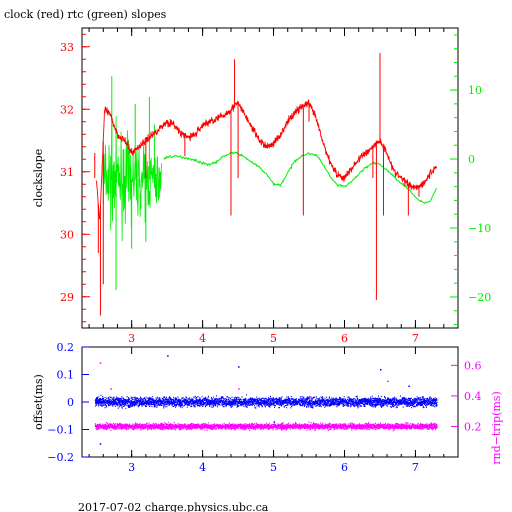 The width and height of the screenshot is (512, 512). Describe the element at coordinates (38, 178) in the screenshot. I see `top-y-axis-label: clockslope` at that location.